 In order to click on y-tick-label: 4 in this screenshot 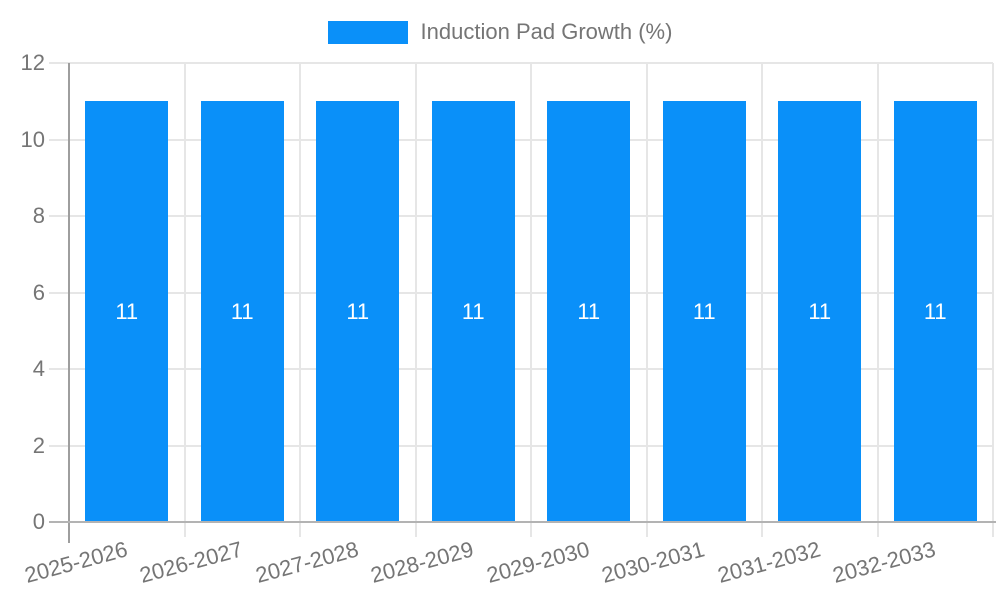, I will do `click(38, 368)`.